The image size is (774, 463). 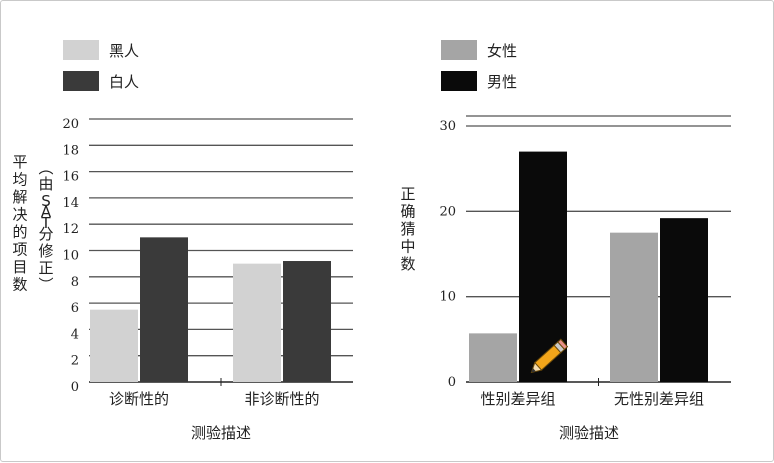 I want to click on x-tick-label: 性别差异组, so click(x=517, y=399).